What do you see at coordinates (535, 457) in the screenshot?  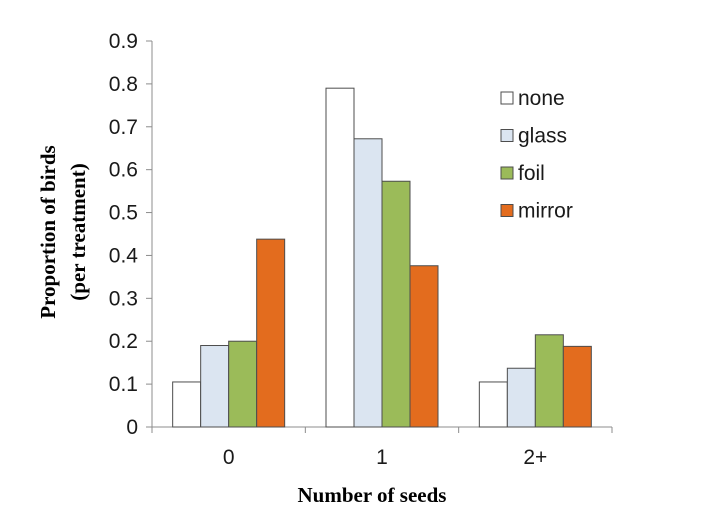 I see `x-tick-label: 2+` at bounding box center [535, 457].